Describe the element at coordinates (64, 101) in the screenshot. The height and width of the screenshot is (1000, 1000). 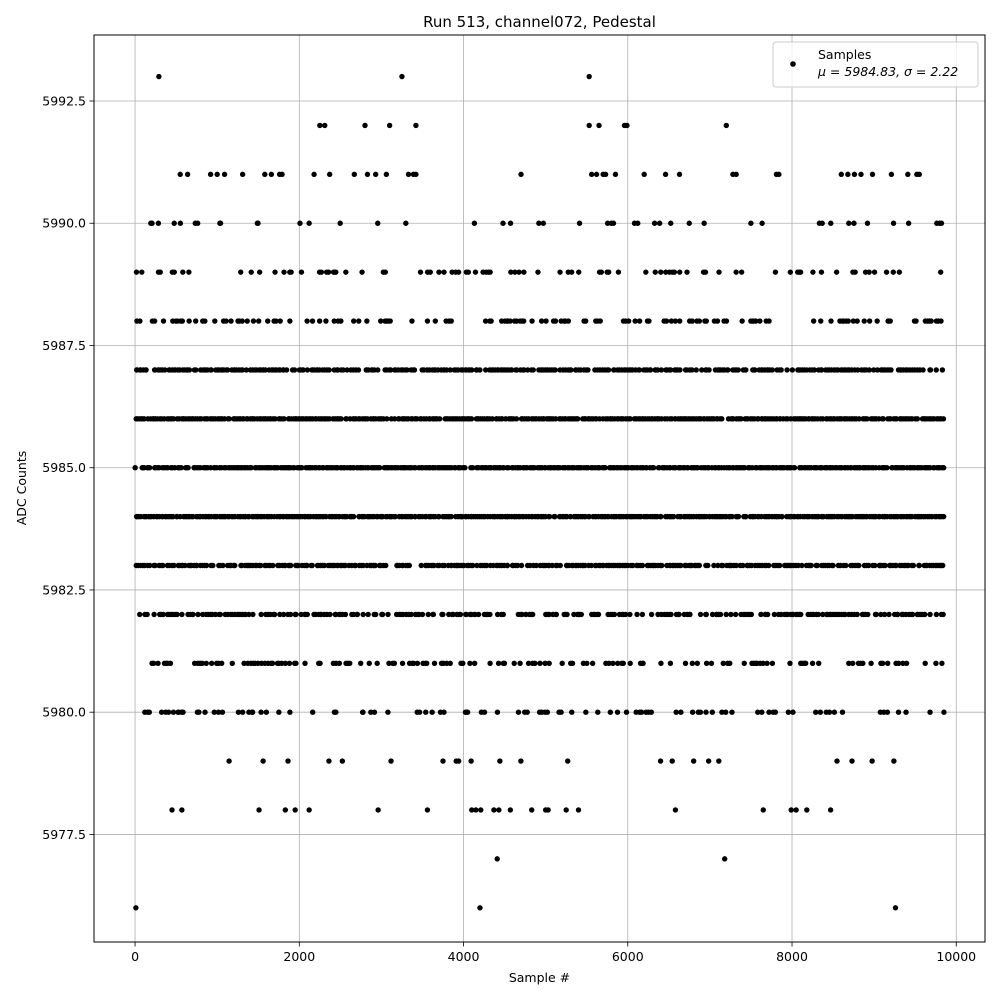
I see `y-tick-label: 5992.5` at that location.